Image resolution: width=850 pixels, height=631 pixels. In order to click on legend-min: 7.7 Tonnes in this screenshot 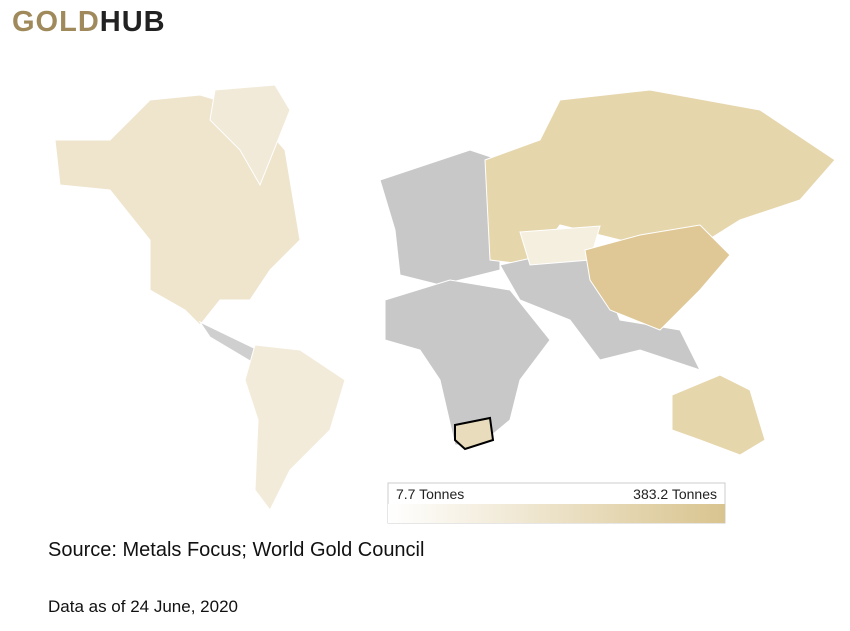, I will do `click(430, 494)`.